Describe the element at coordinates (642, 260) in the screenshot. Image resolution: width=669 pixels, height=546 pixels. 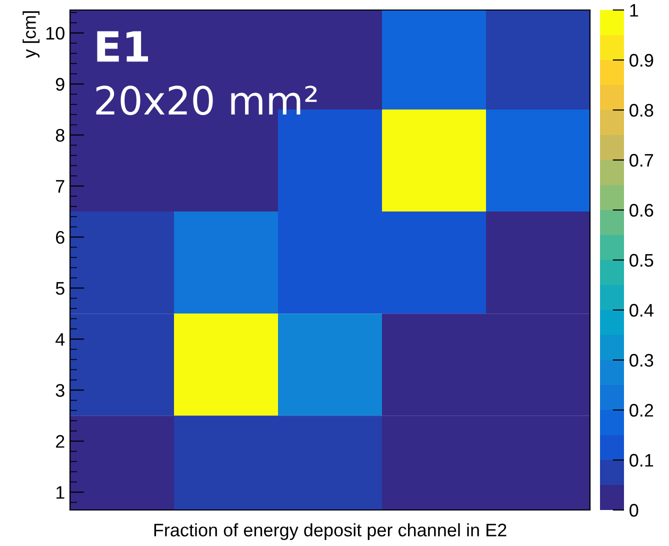
I see `color-bar-label: 0.5` at that location.